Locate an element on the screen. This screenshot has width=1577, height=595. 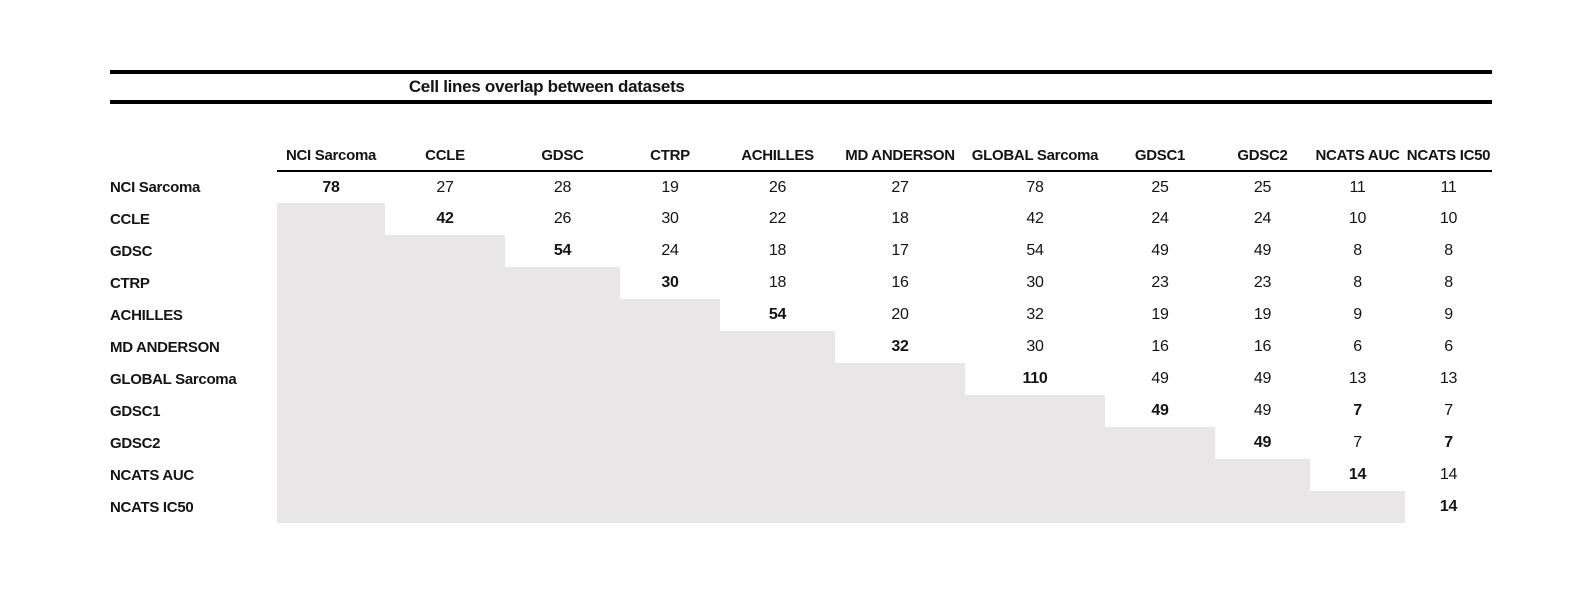
table-row-nci-sarcoma: NCI Sarcoma 78 27 28 19 26 27 78 25 25 11 11 is located at coordinates (801, 187).